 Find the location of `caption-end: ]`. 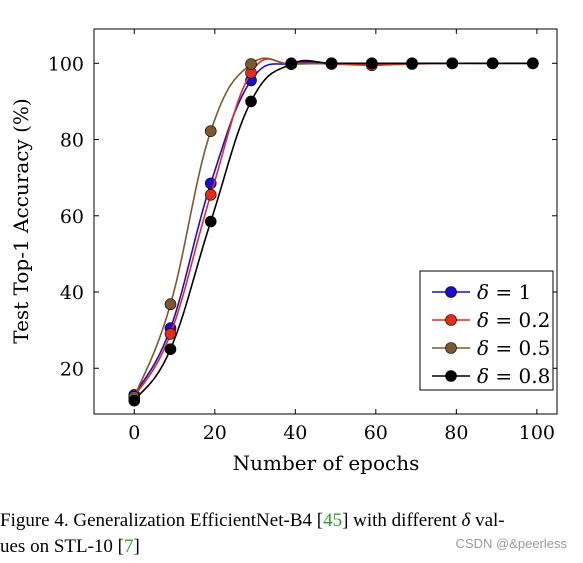

caption-end: ] is located at coordinates (136, 546).